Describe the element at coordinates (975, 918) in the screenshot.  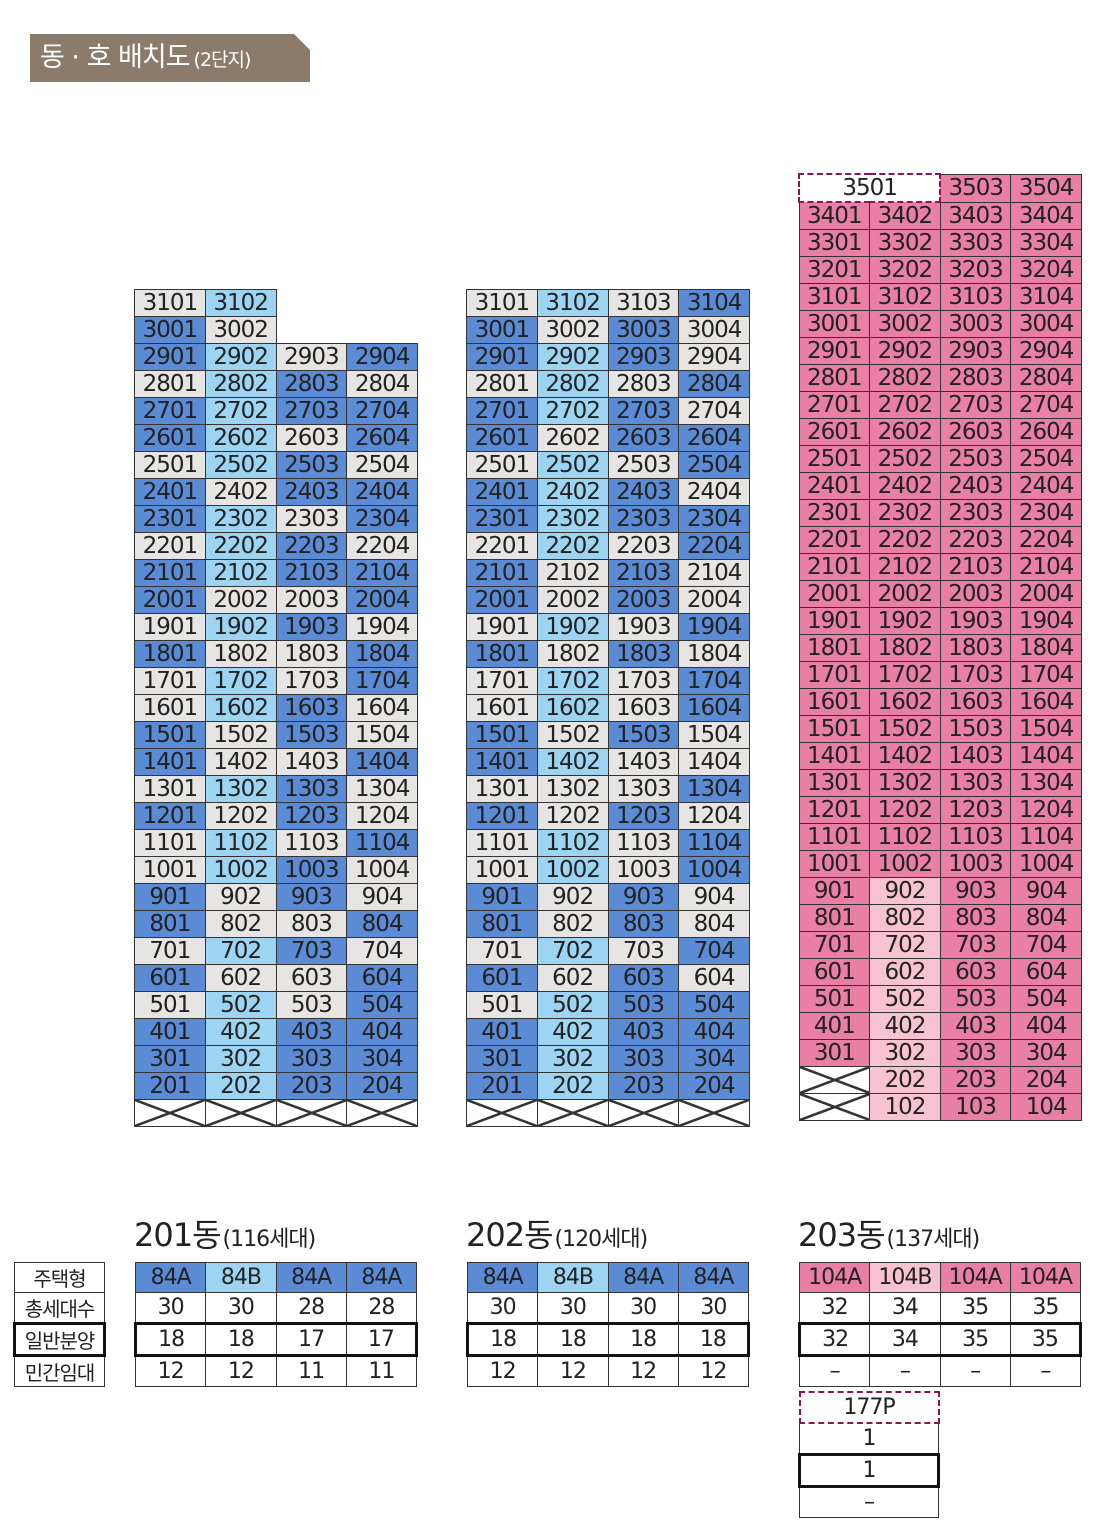
I see `unit-803: 803` at that location.